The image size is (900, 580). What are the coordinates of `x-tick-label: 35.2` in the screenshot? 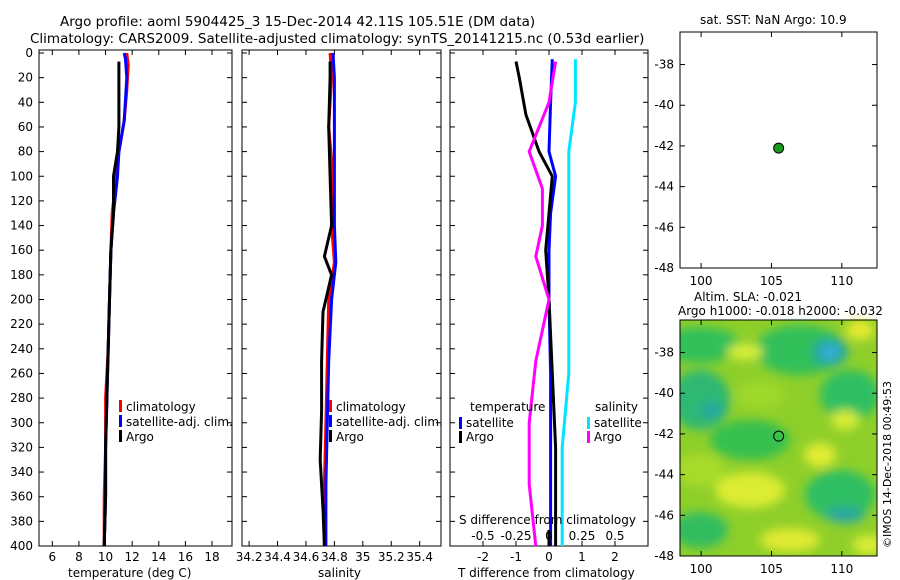 It's located at (391, 557).